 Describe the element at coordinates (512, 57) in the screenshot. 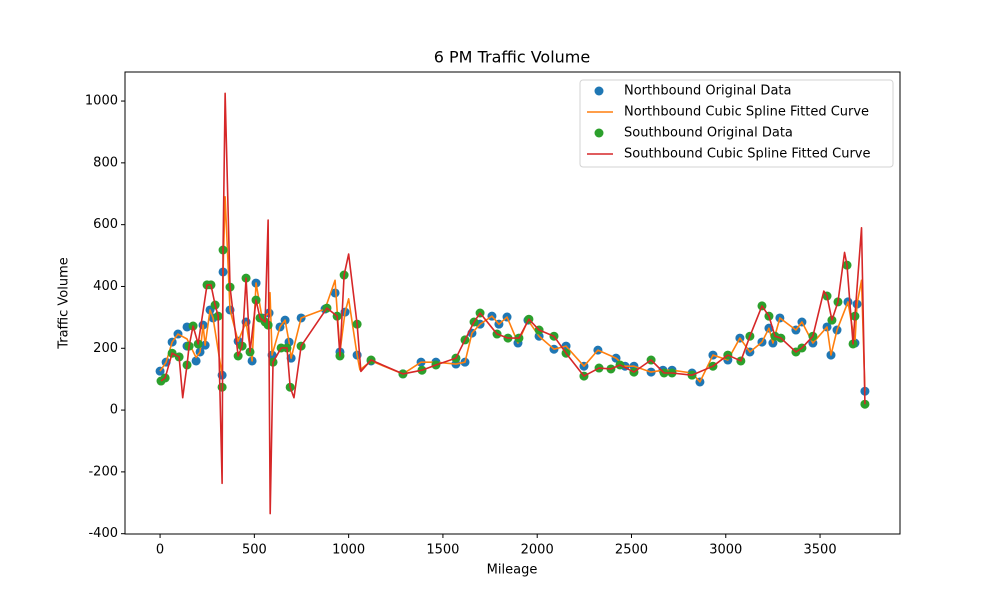

I see `chart-title: 6 PM Traffic Volume` at that location.